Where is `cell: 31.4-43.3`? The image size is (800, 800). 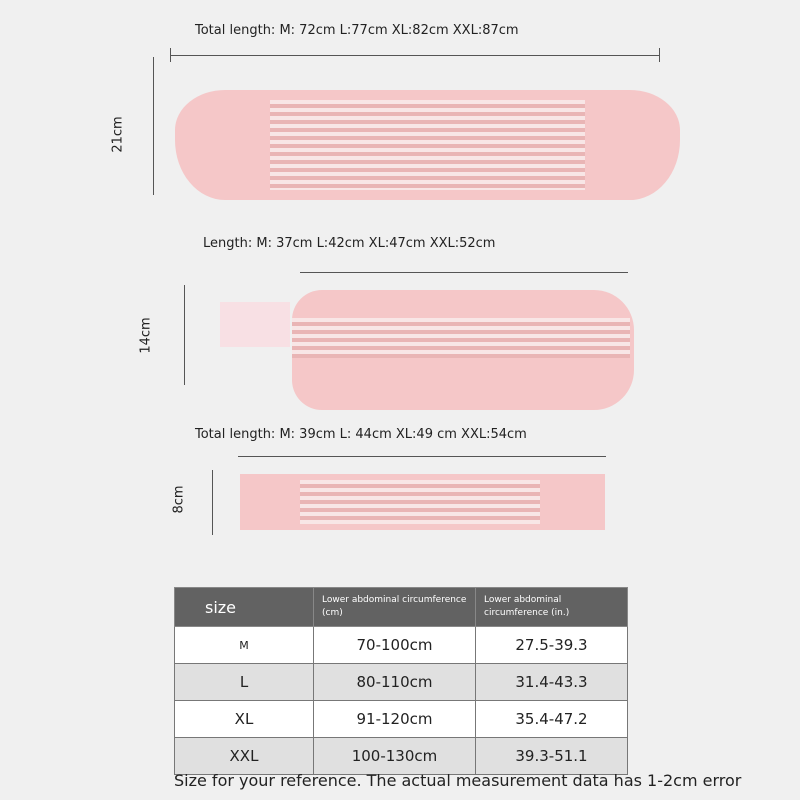 cell: 31.4-43.3 is located at coordinates (551, 682).